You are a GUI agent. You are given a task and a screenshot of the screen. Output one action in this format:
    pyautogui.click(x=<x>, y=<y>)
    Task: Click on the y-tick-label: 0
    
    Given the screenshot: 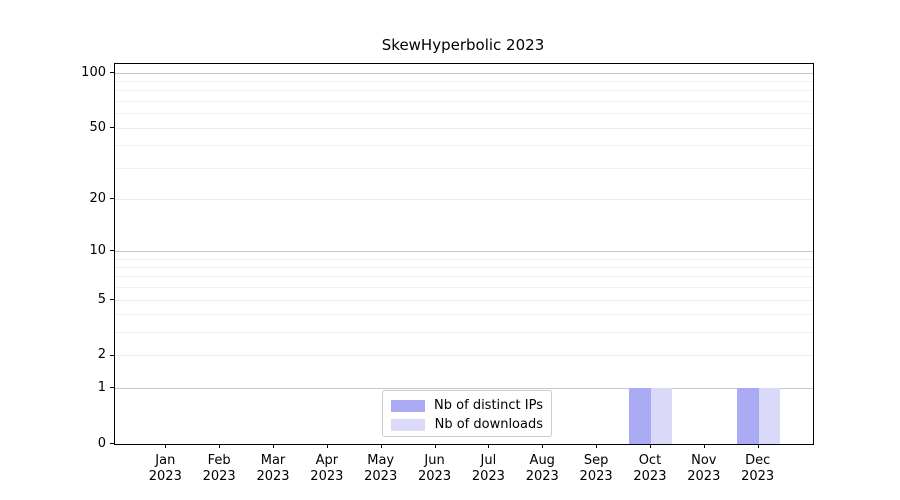 What is the action you would take?
    pyautogui.click(x=101, y=443)
    